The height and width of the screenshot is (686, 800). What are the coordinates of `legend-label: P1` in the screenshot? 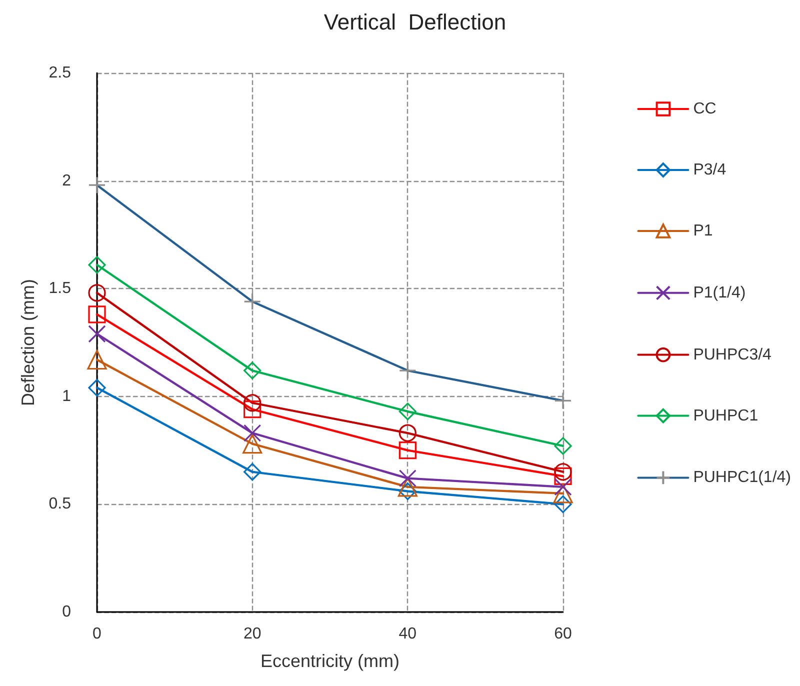 It's located at (703, 231).